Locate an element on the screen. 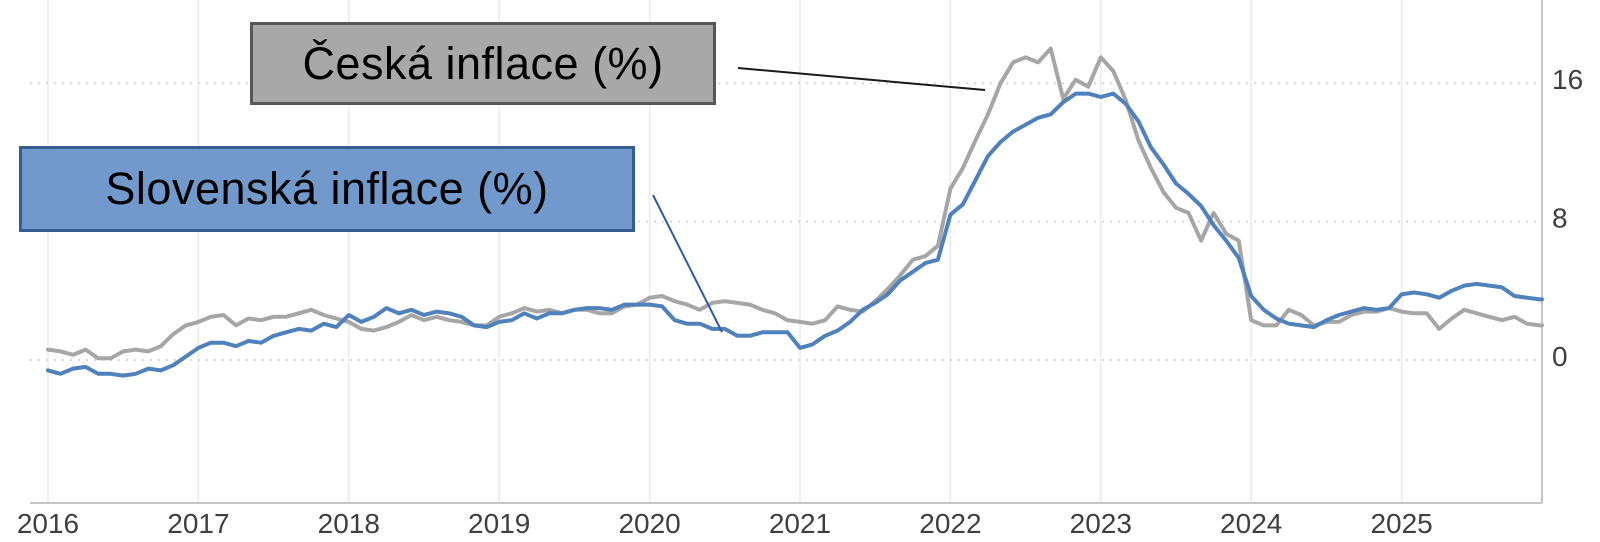 This screenshot has height=542, width=1600. x-tick-label-2017: 2017 is located at coordinates (198, 523).